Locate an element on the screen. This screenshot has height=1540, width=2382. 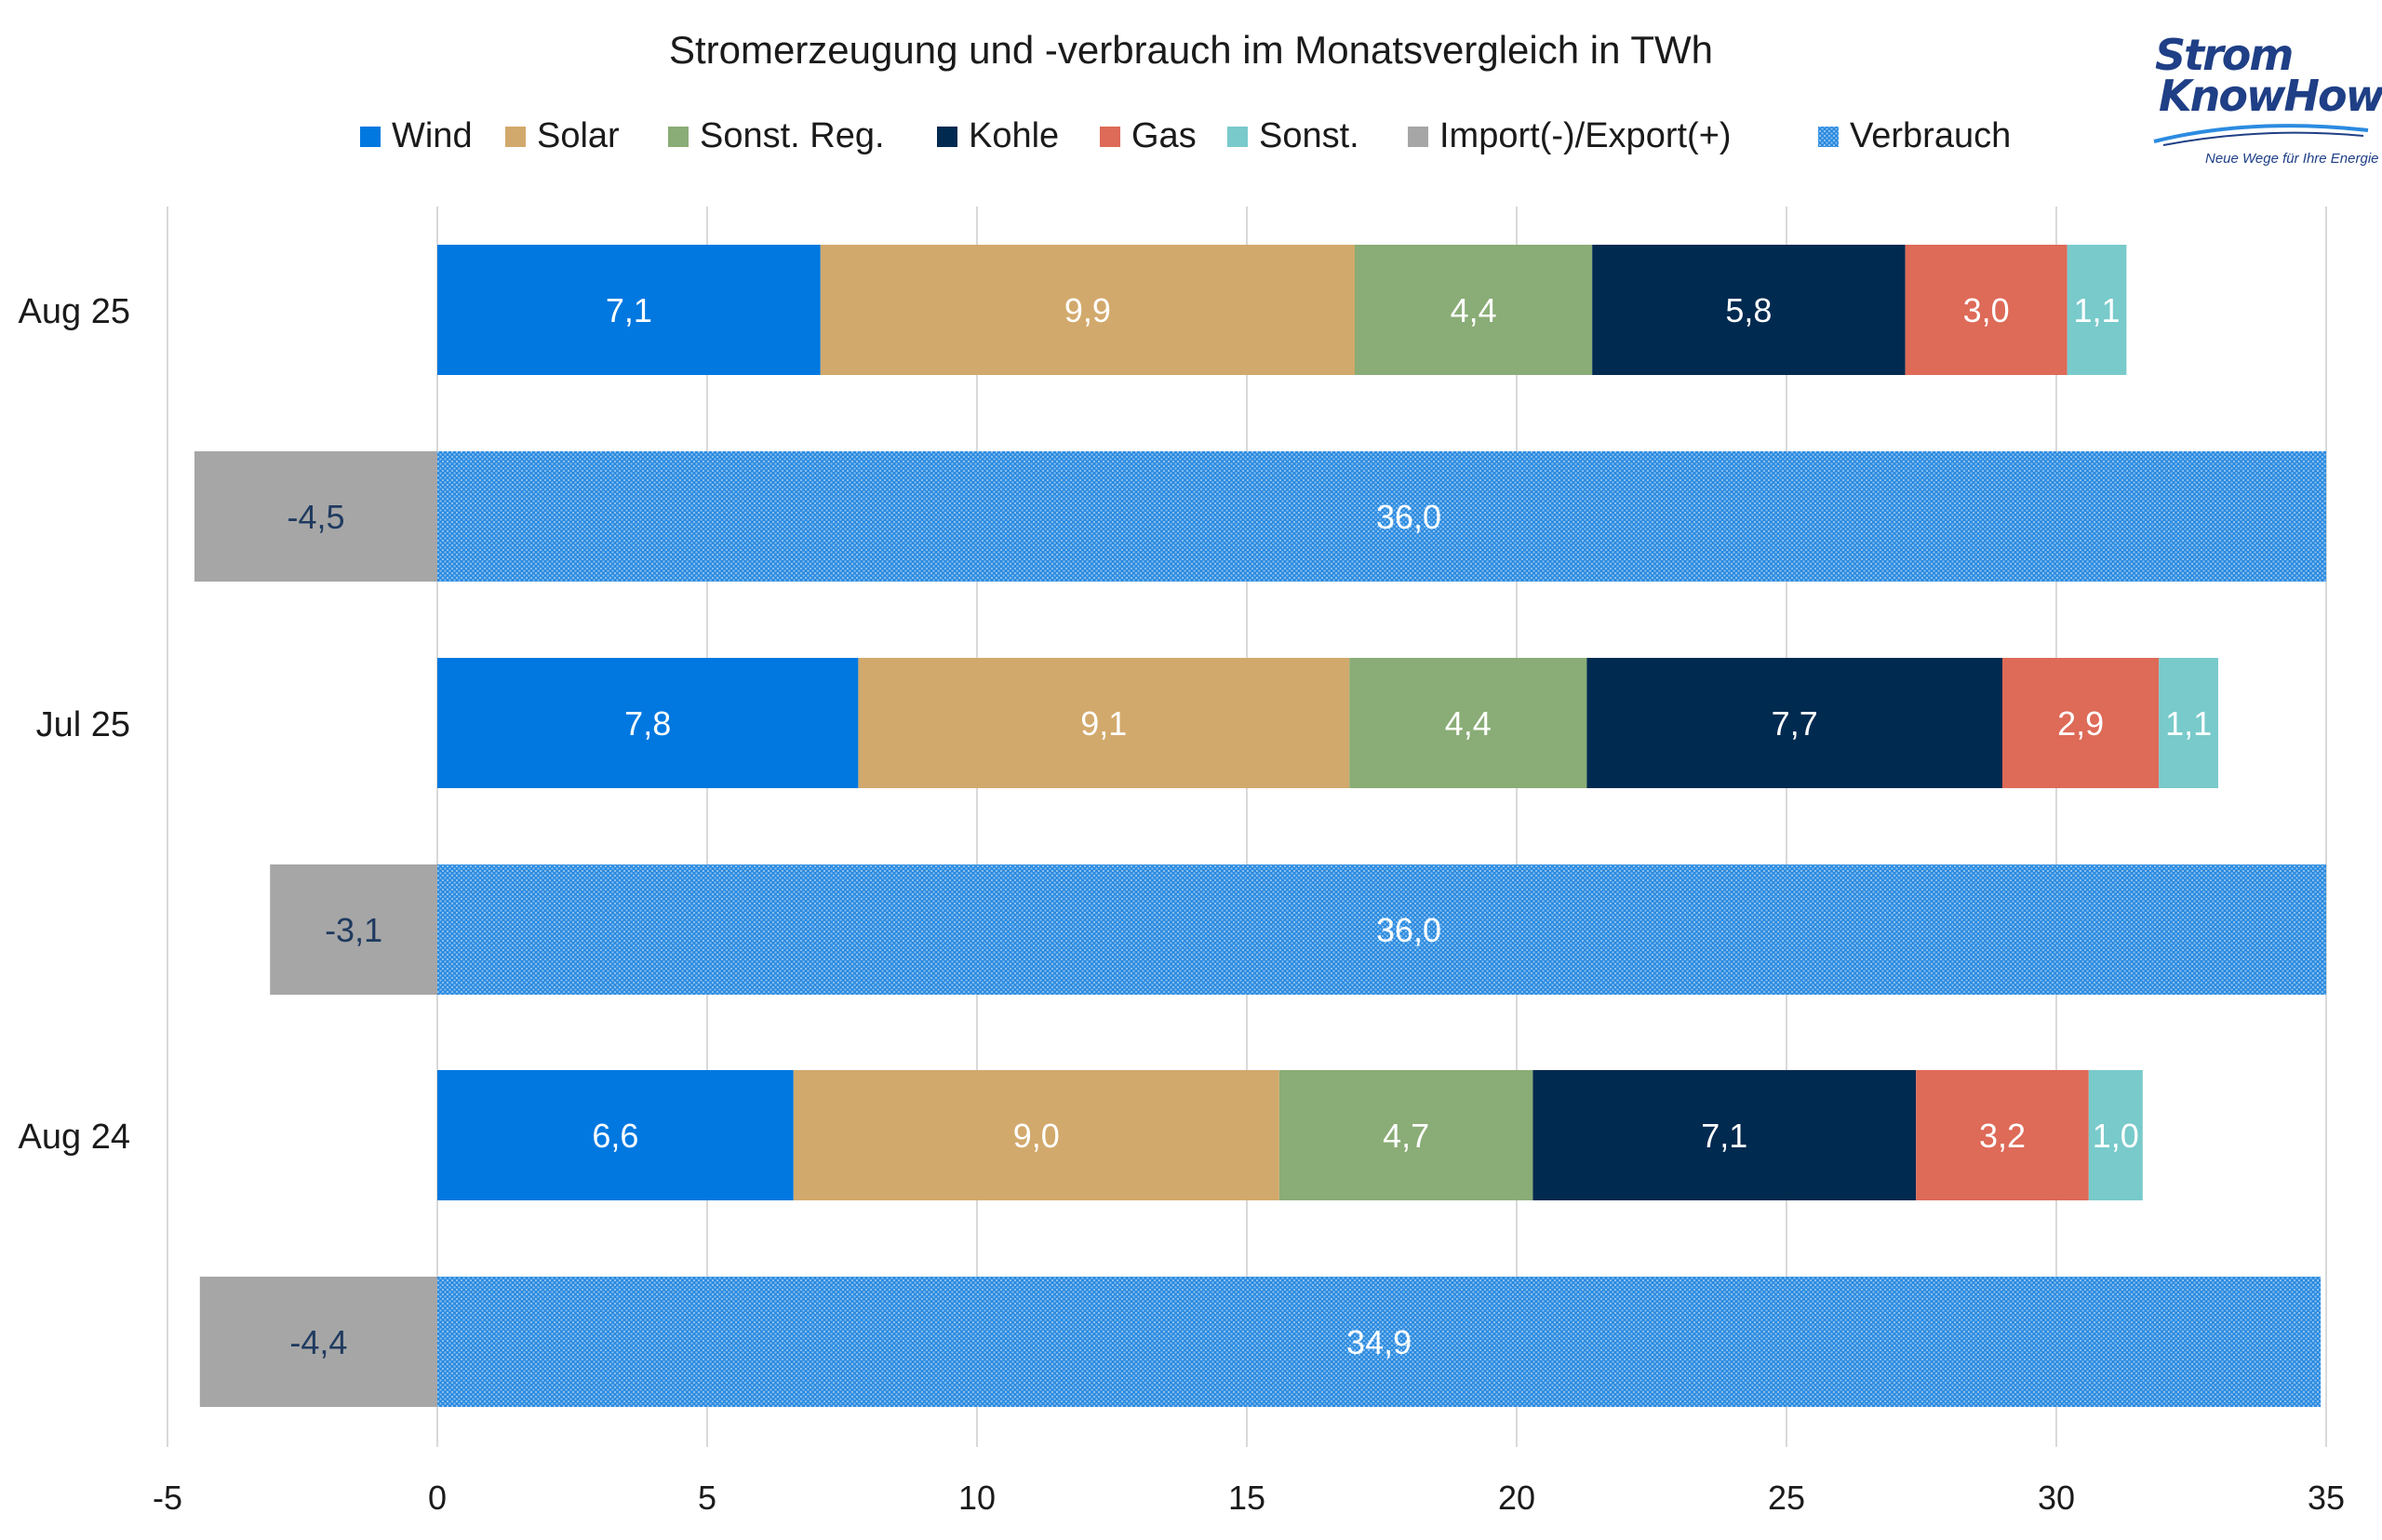
x-tick-label: 25 is located at coordinates (1786, 1498).